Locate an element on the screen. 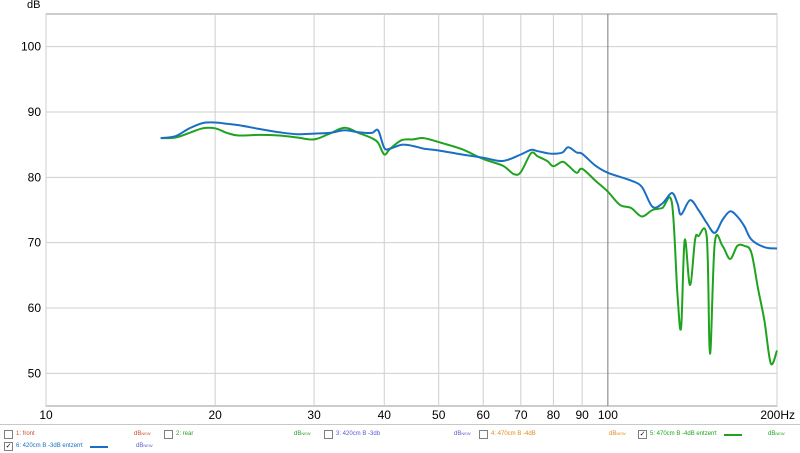  y-tick-label: 70 is located at coordinates (35, 243).